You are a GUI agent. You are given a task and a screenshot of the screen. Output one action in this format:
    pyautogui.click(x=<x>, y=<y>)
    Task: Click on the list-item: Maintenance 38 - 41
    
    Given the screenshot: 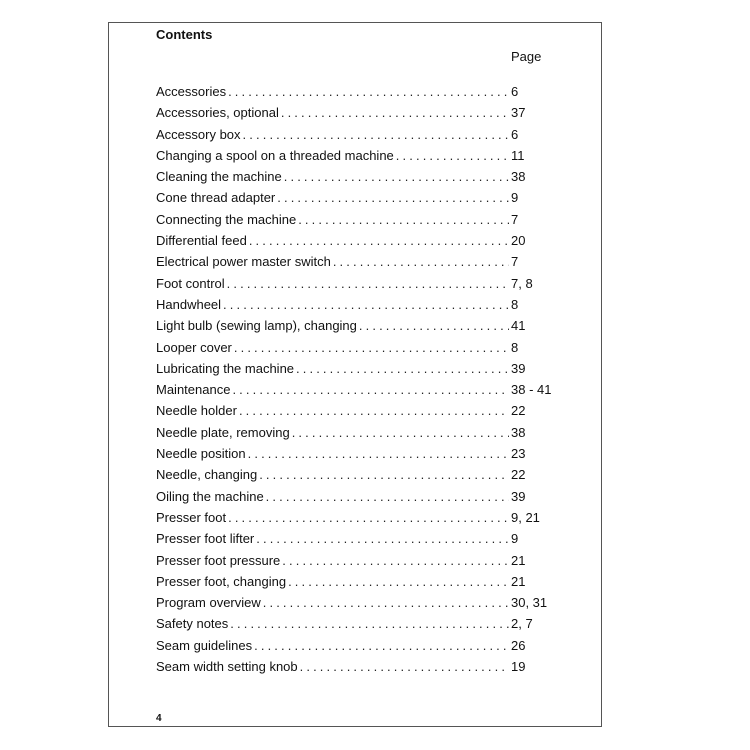 What is the action you would take?
    pyautogui.click(x=356, y=389)
    